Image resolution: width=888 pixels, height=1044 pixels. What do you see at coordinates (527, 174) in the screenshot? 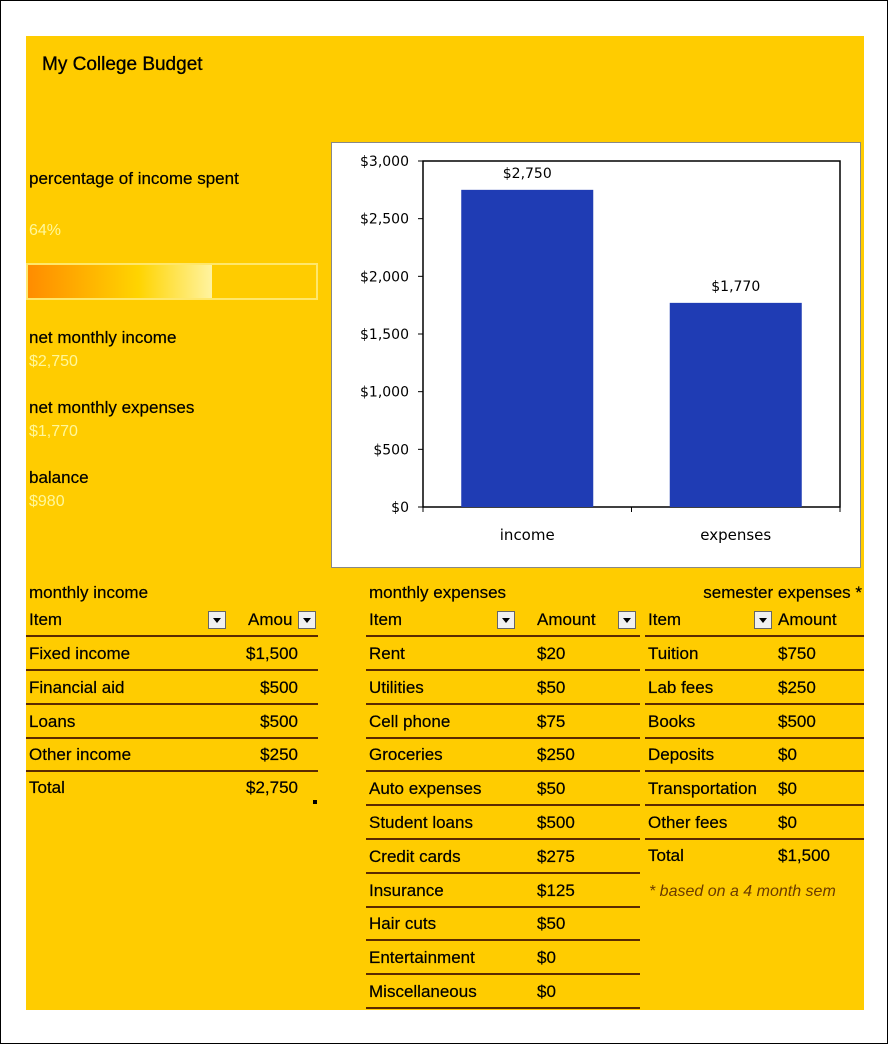
I see `data-label: $2,750` at bounding box center [527, 174].